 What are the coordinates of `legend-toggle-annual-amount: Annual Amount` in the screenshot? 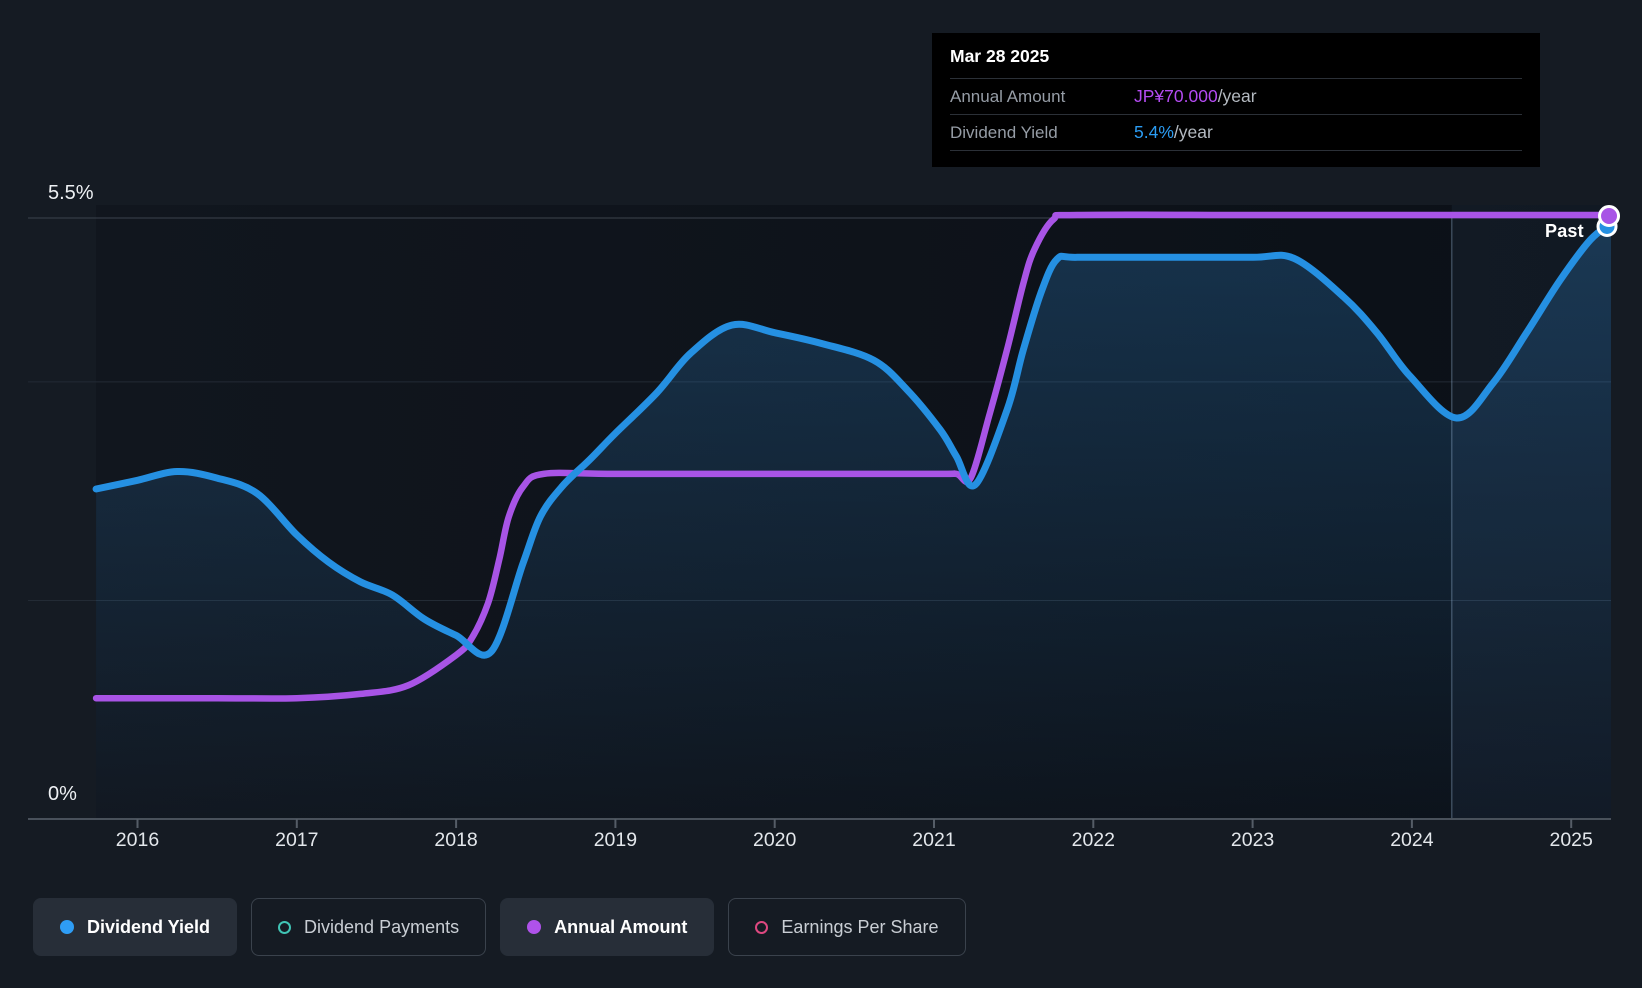 It's located at (607, 927).